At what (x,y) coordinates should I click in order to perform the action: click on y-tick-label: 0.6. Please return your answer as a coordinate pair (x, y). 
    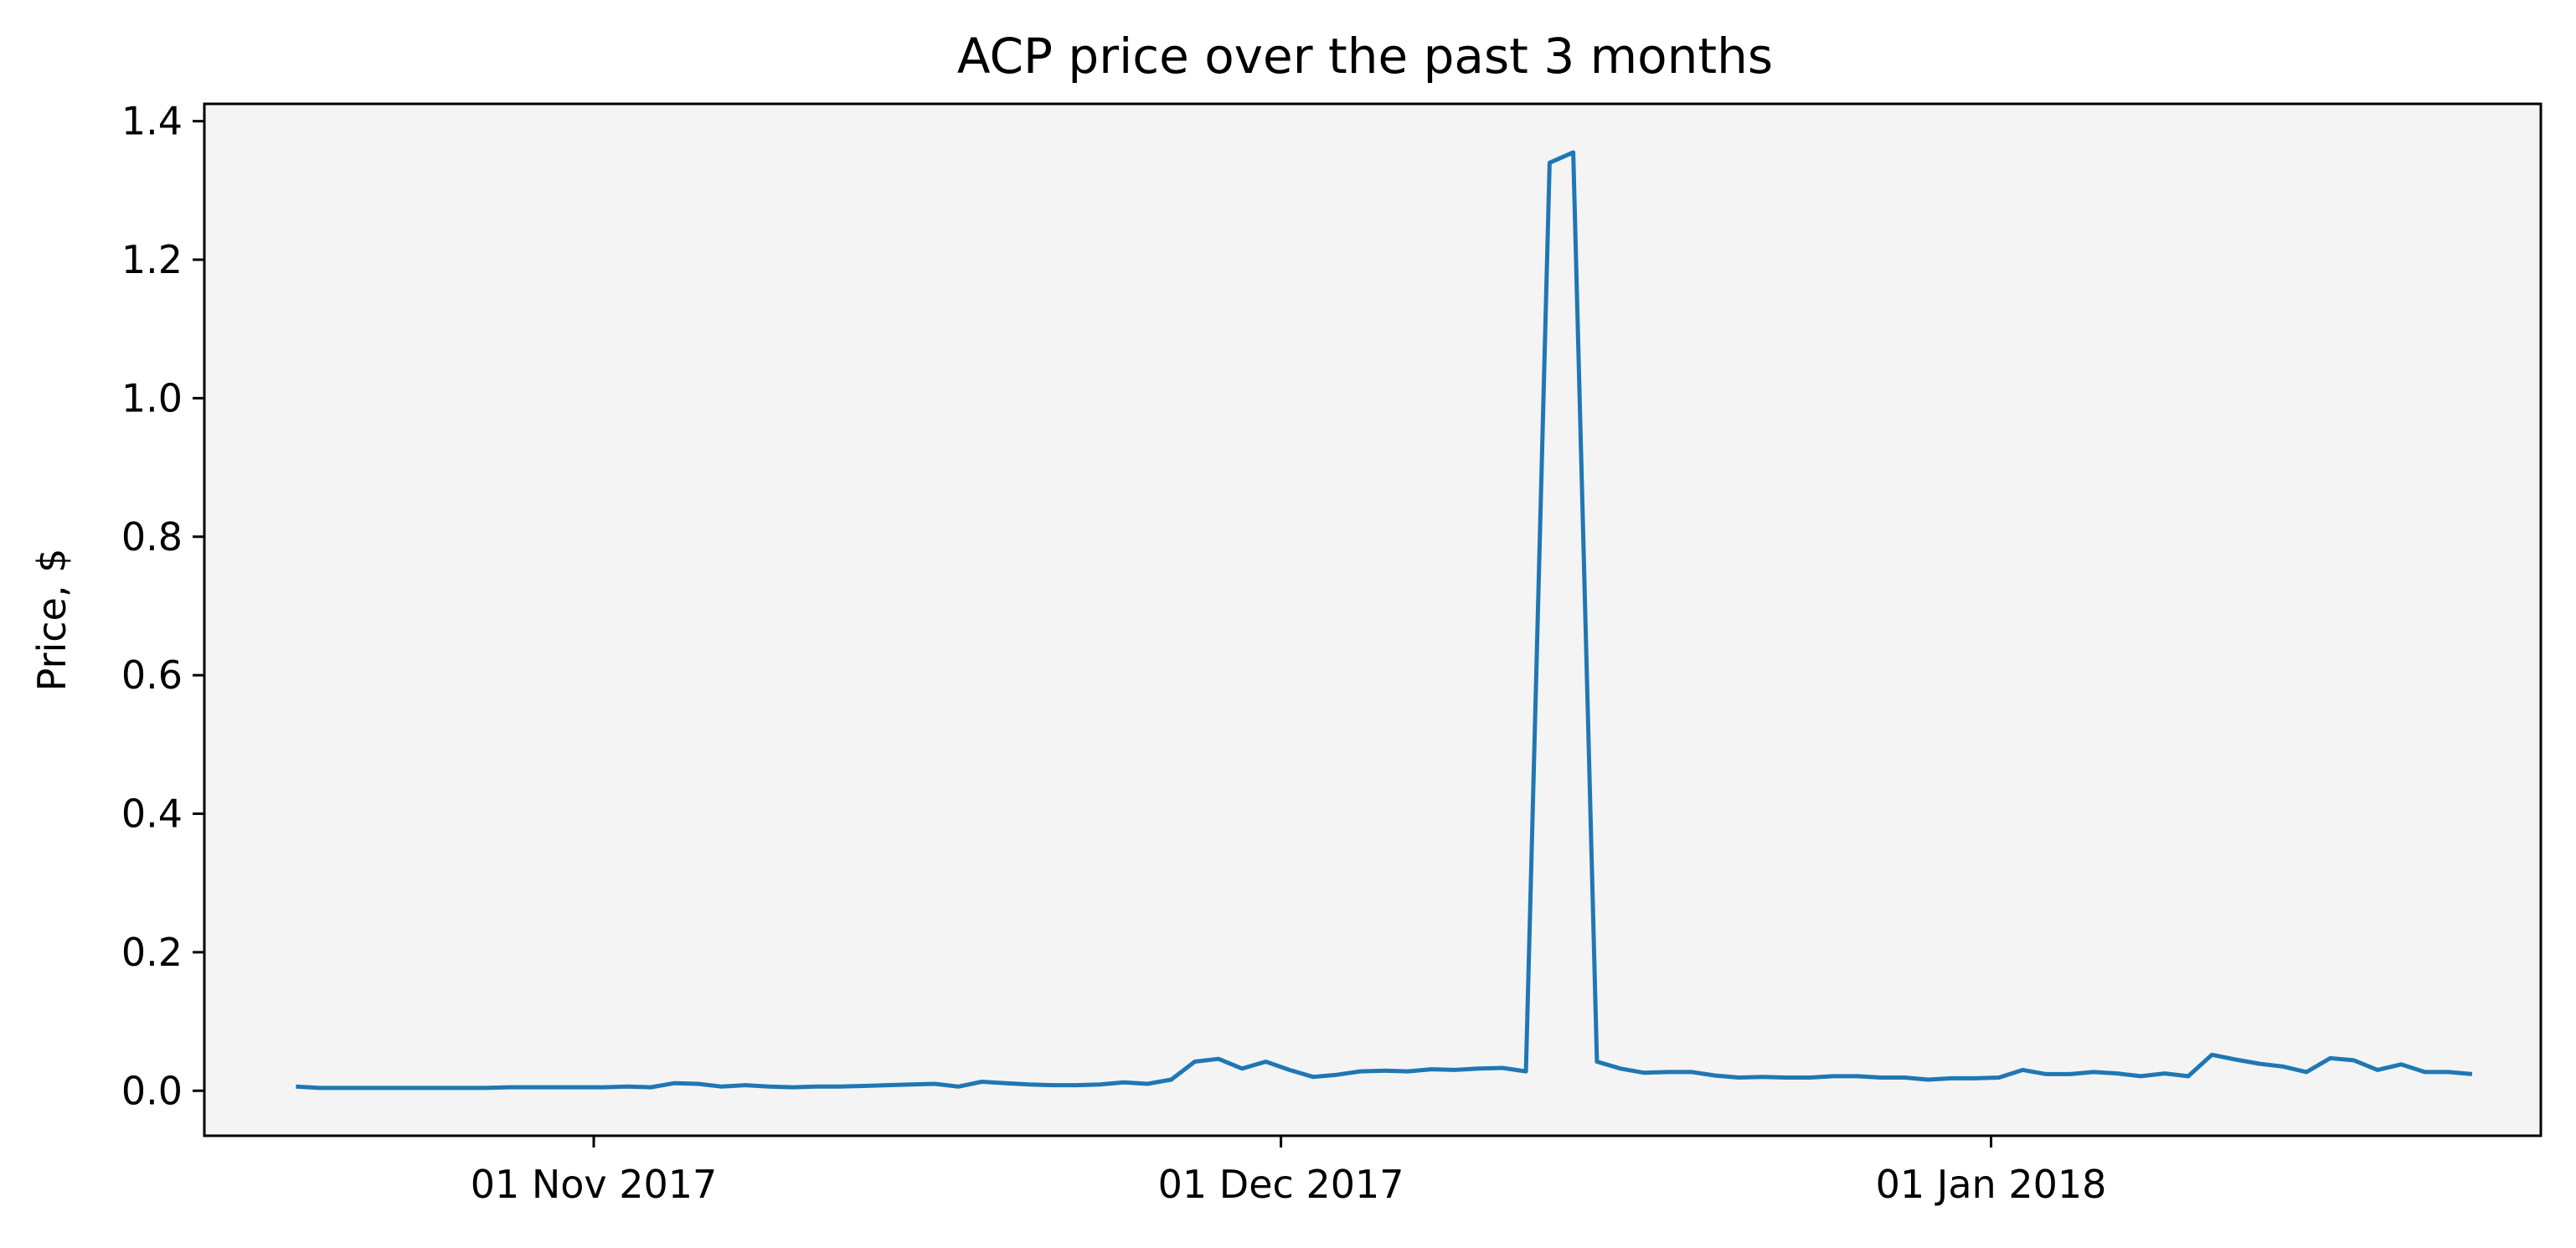
    Looking at the image, I should click on (152, 675).